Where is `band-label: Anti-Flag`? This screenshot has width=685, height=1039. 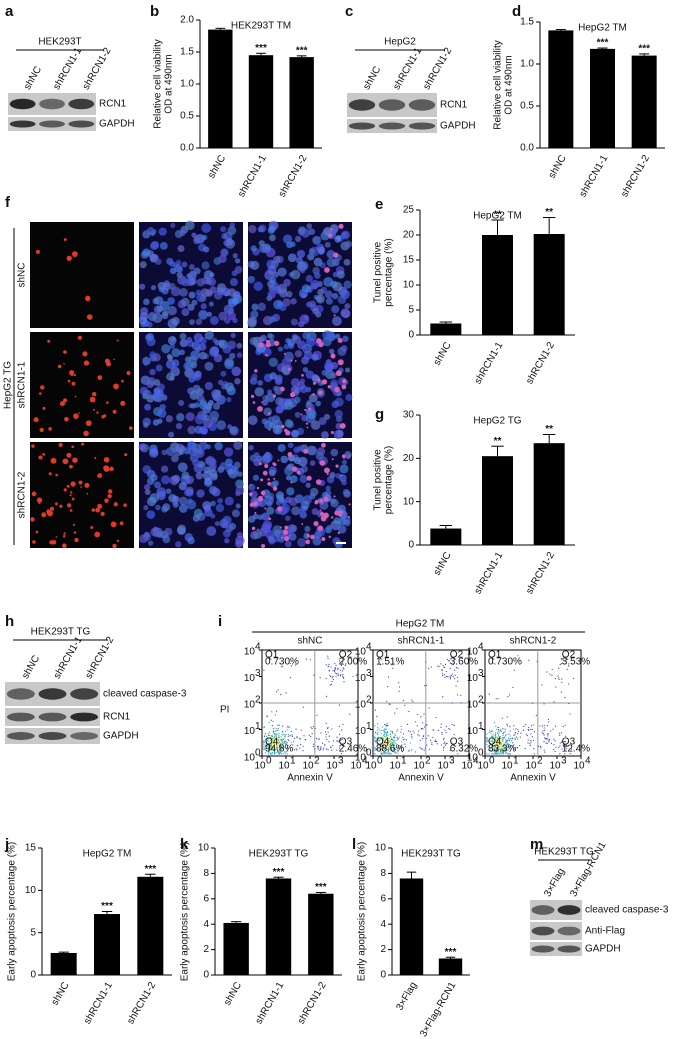 band-label: Anti-Flag is located at coordinates (605, 931).